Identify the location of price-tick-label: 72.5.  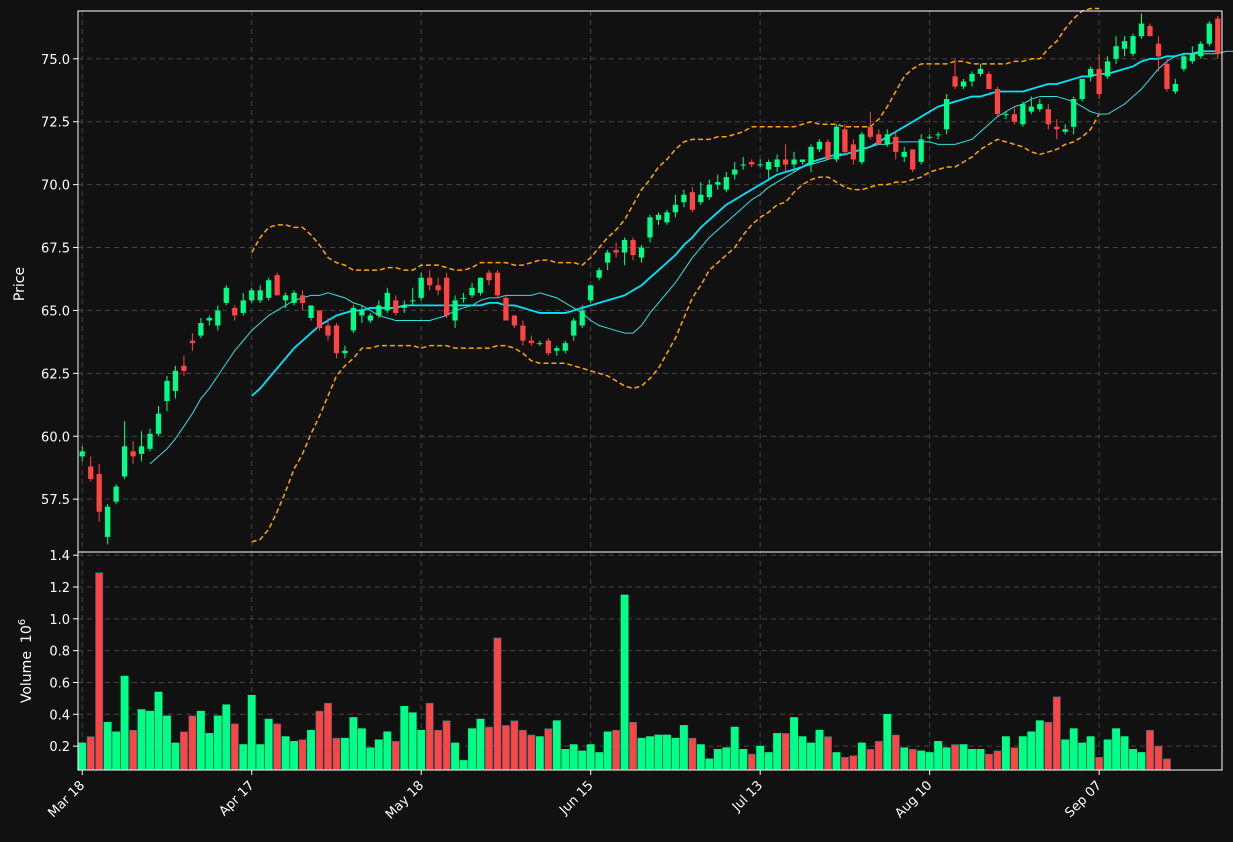
(55, 123).